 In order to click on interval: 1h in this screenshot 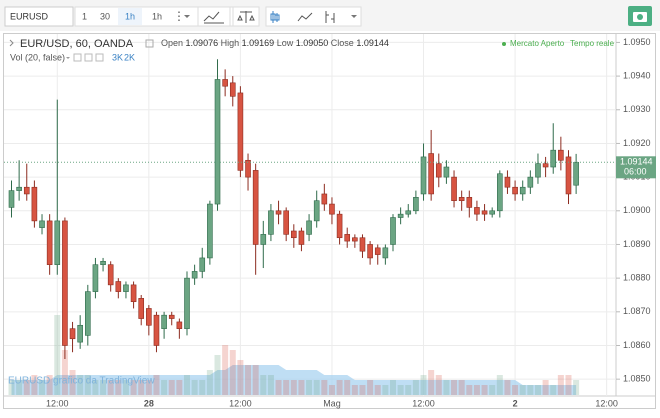, I will do `click(130, 16)`.